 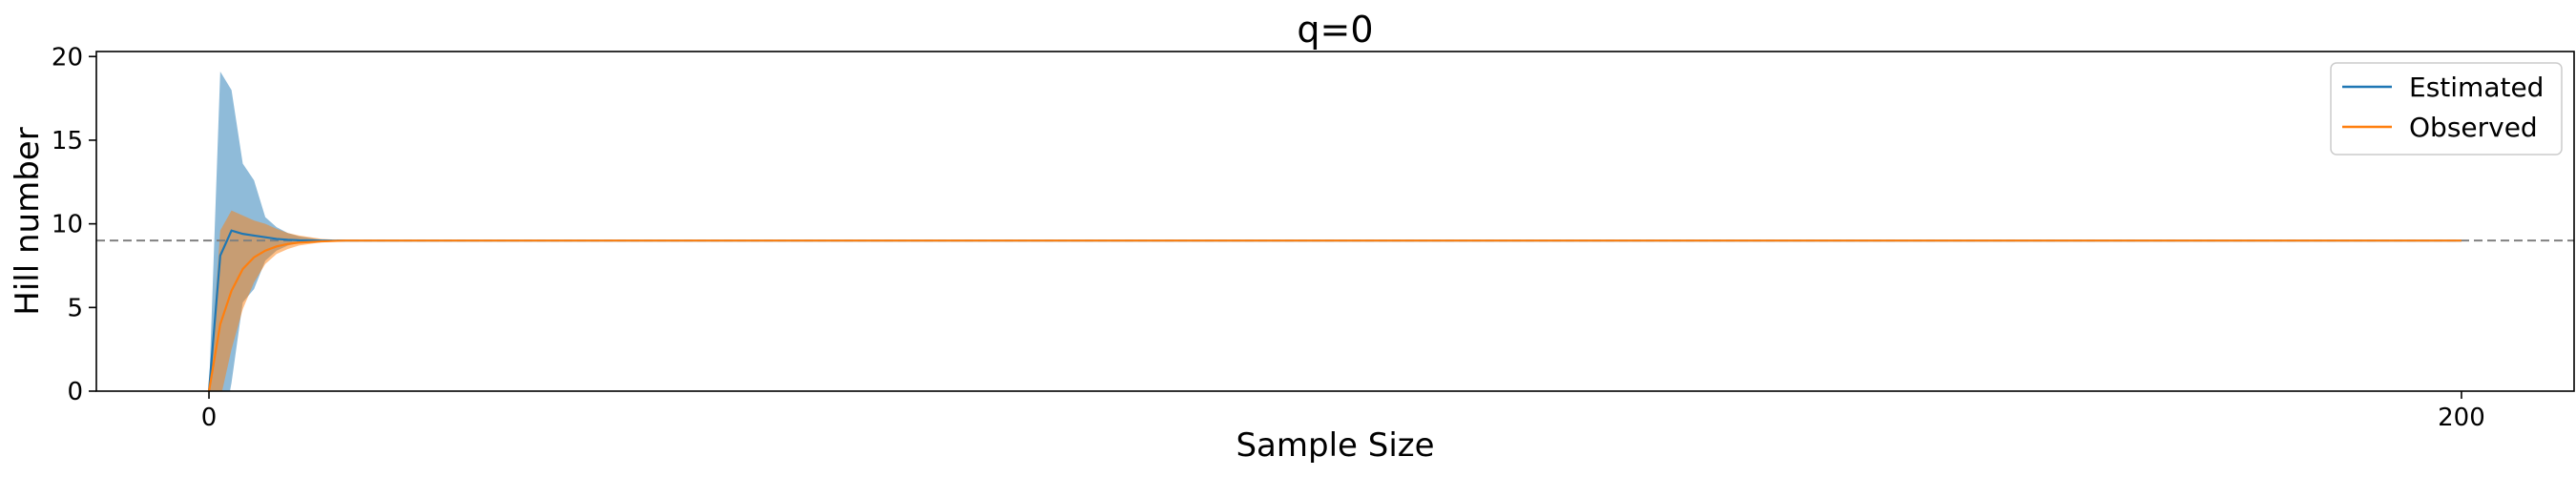 I want to click on x-axis-label: Sample Size, so click(x=1335, y=446).